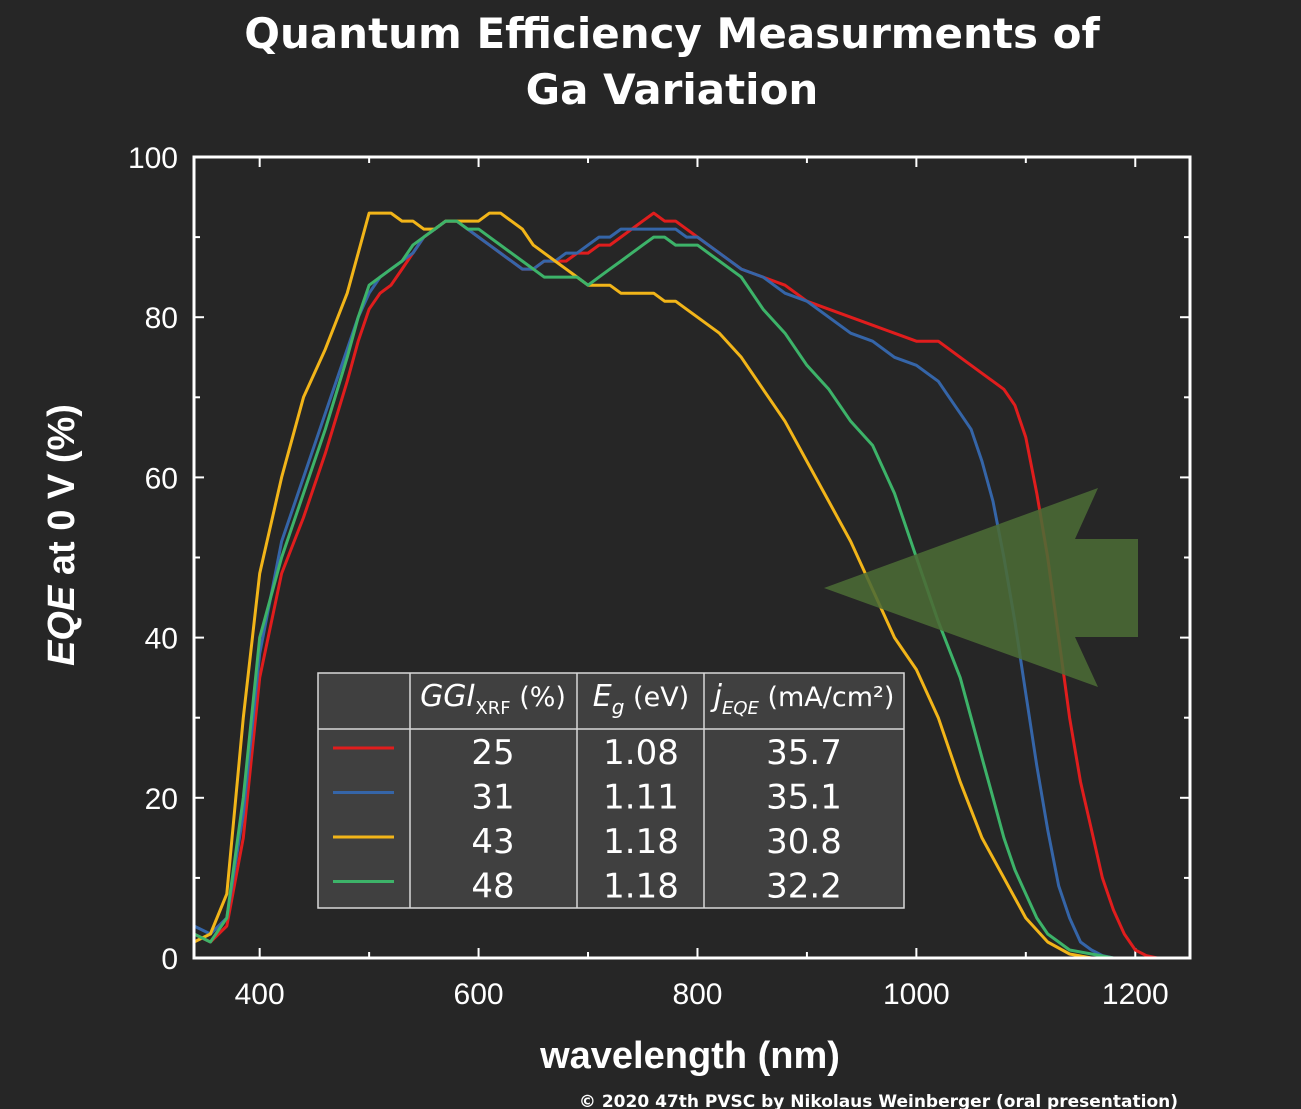  What do you see at coordinates (161, 799) in the screenshot?
I see `y-tick-label: 20` at bounding box center [161, 799].